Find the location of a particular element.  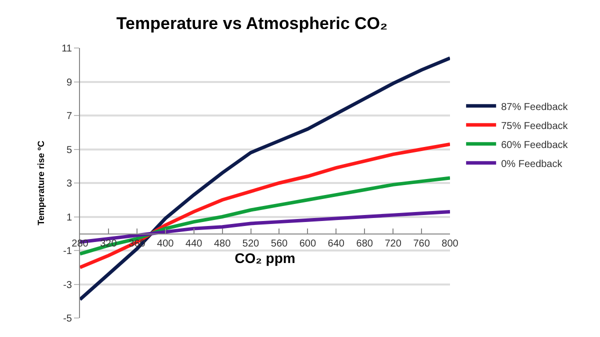

y-tick-label: -3 is located at coordinates (67, 285).